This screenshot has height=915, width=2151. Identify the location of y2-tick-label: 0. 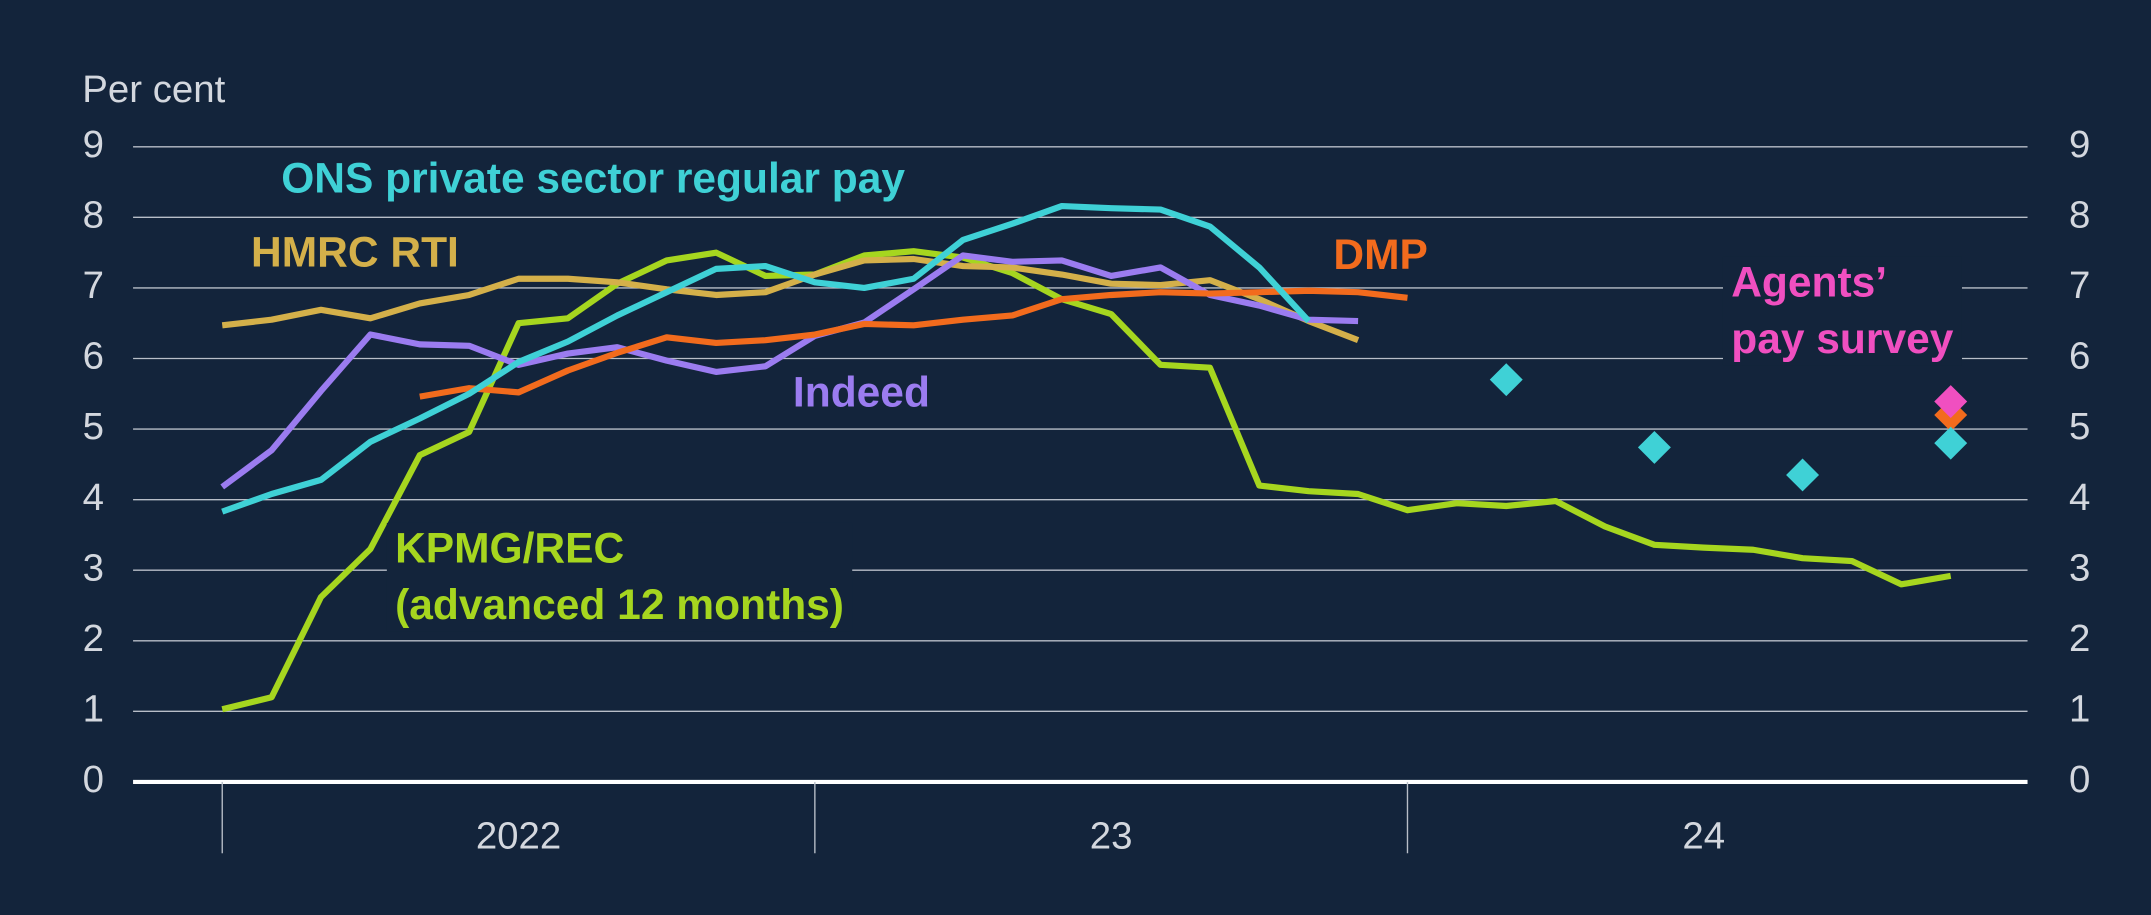
(2079, 779).